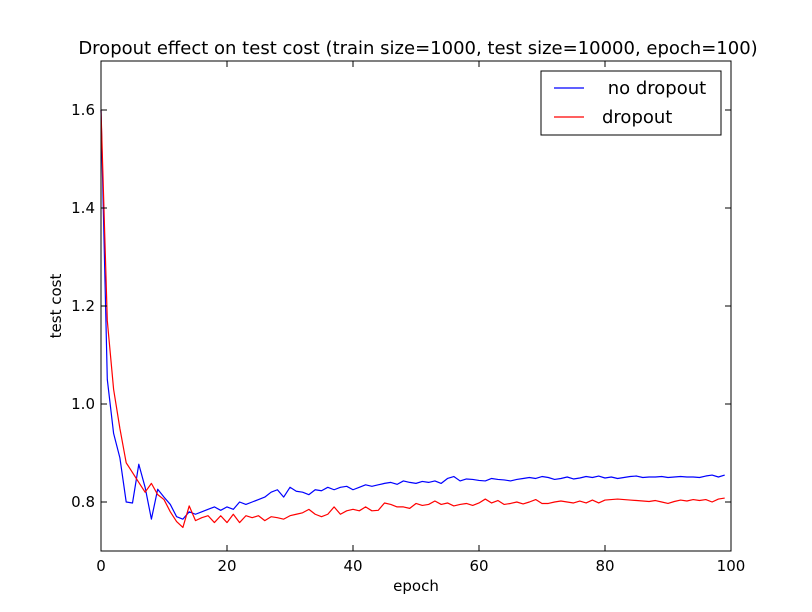  What do you see at coordinates (637, 117) in the screenshot?
I see `legend-label-1: dropout` at bounding box center [637, 117].